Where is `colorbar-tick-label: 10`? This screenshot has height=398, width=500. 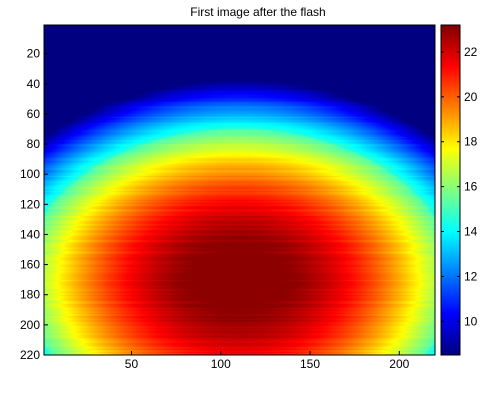 colorbar-tick-label: 10 is located at coordinates (471, 321).